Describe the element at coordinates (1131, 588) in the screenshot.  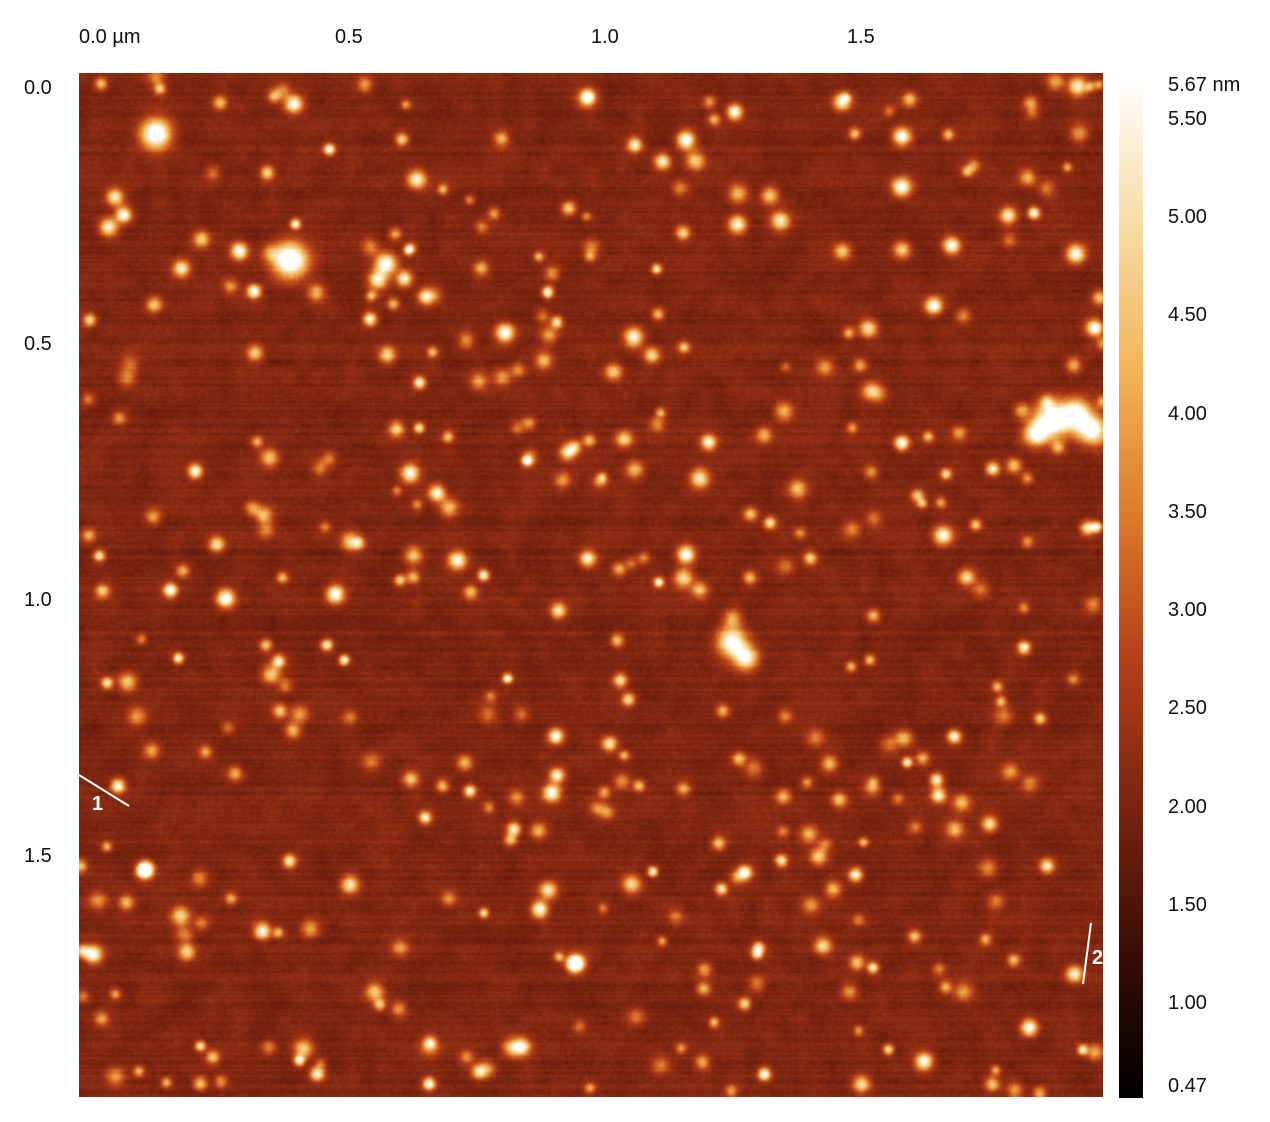
I see `height-colorbar` at that location.